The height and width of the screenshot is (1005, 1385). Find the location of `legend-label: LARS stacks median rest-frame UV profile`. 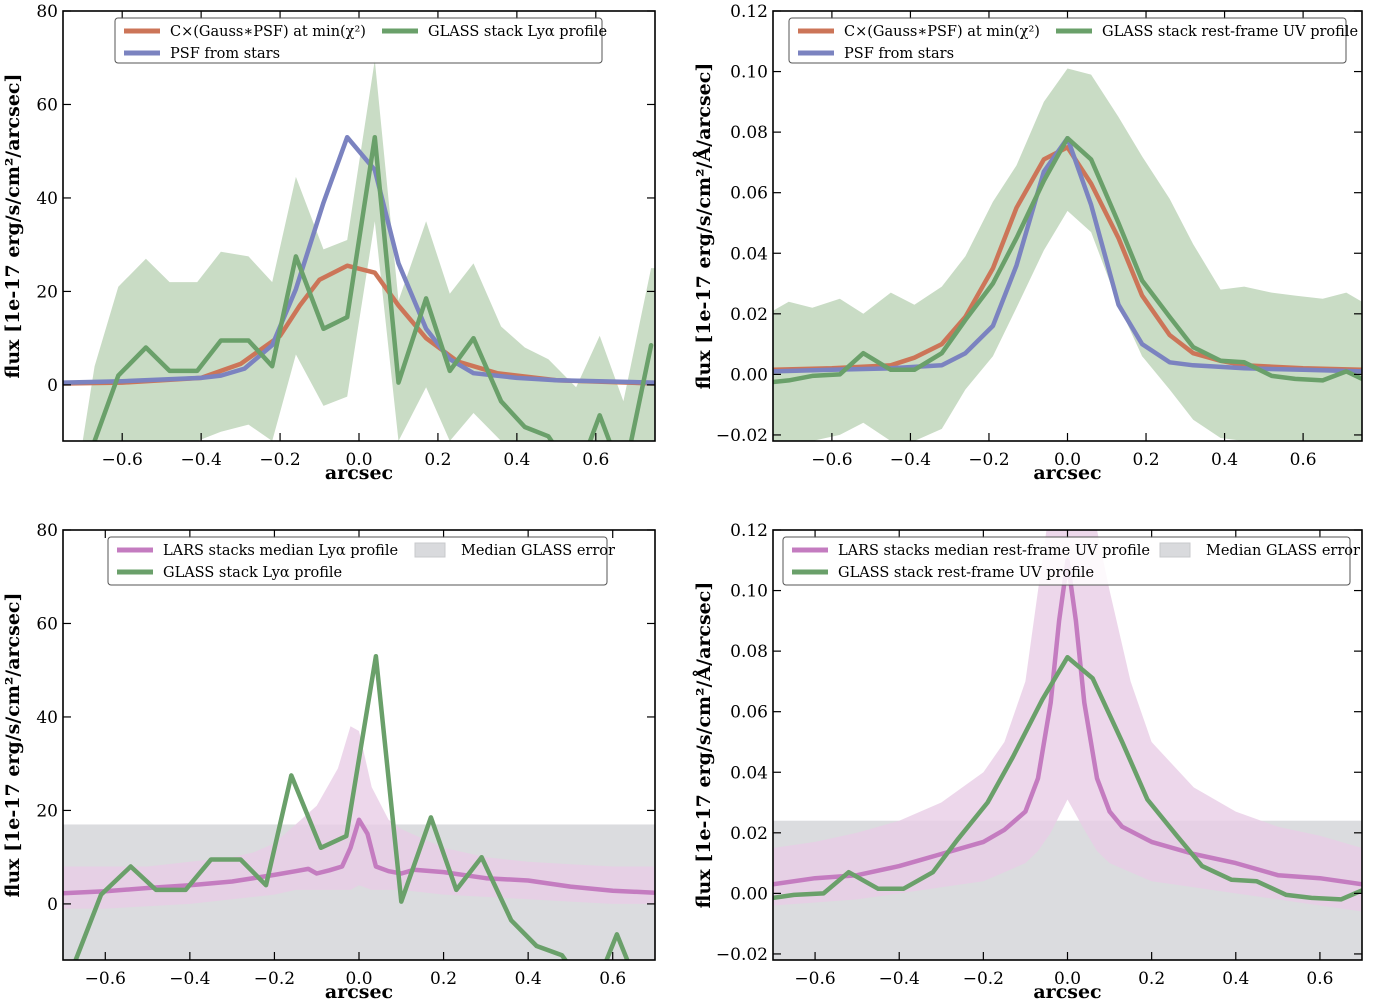

legend-label: LARS stacks median rest-frame UV profile is located at coordinates (994, 551).